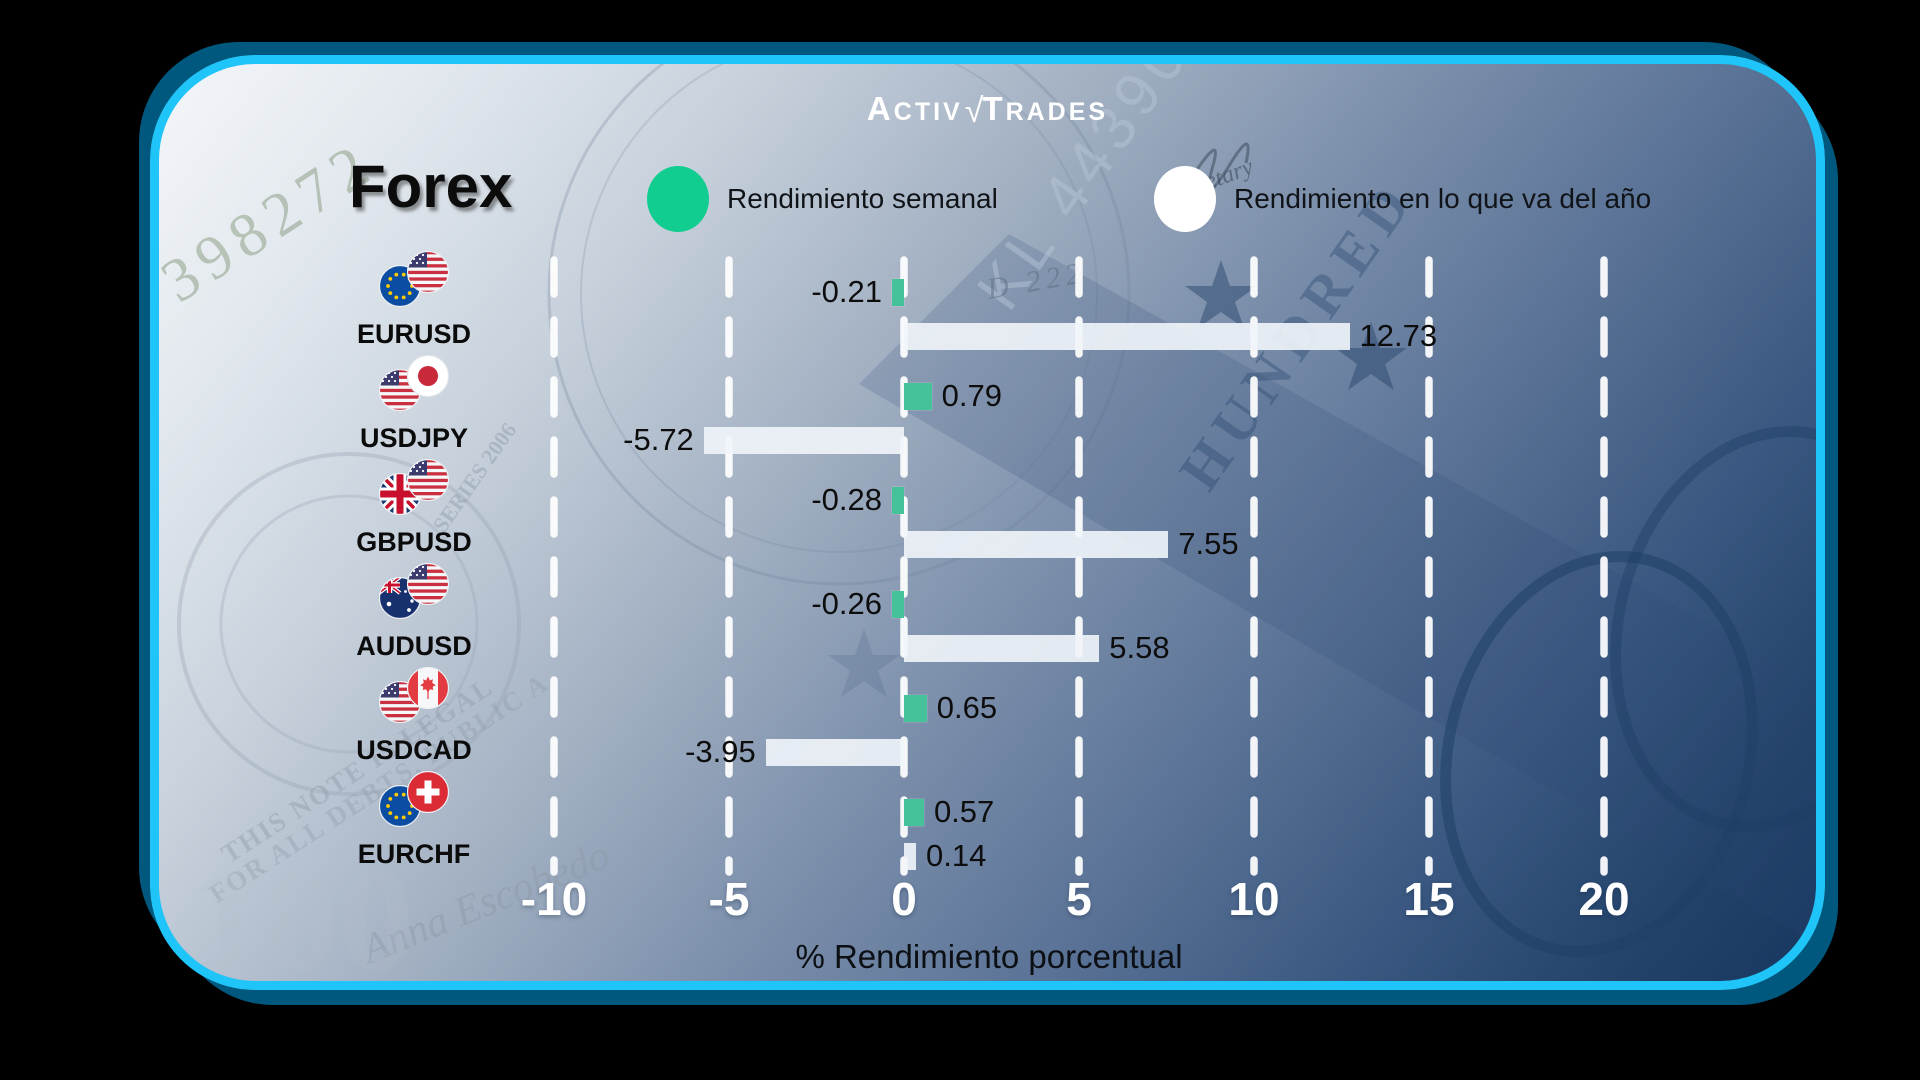 The height and width of the screenshot is (1080, 1920). I want to click on weekly-bar-eurusd, so click(898, 292).